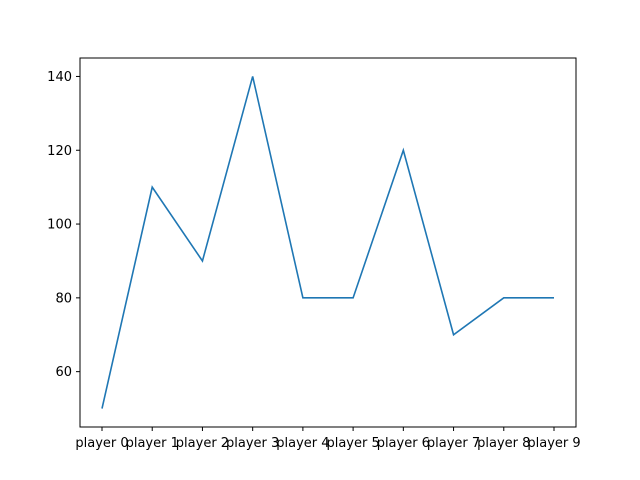 The image size is (640, 480). I want to click on x-tick-label: player 3, so click(252, 443).